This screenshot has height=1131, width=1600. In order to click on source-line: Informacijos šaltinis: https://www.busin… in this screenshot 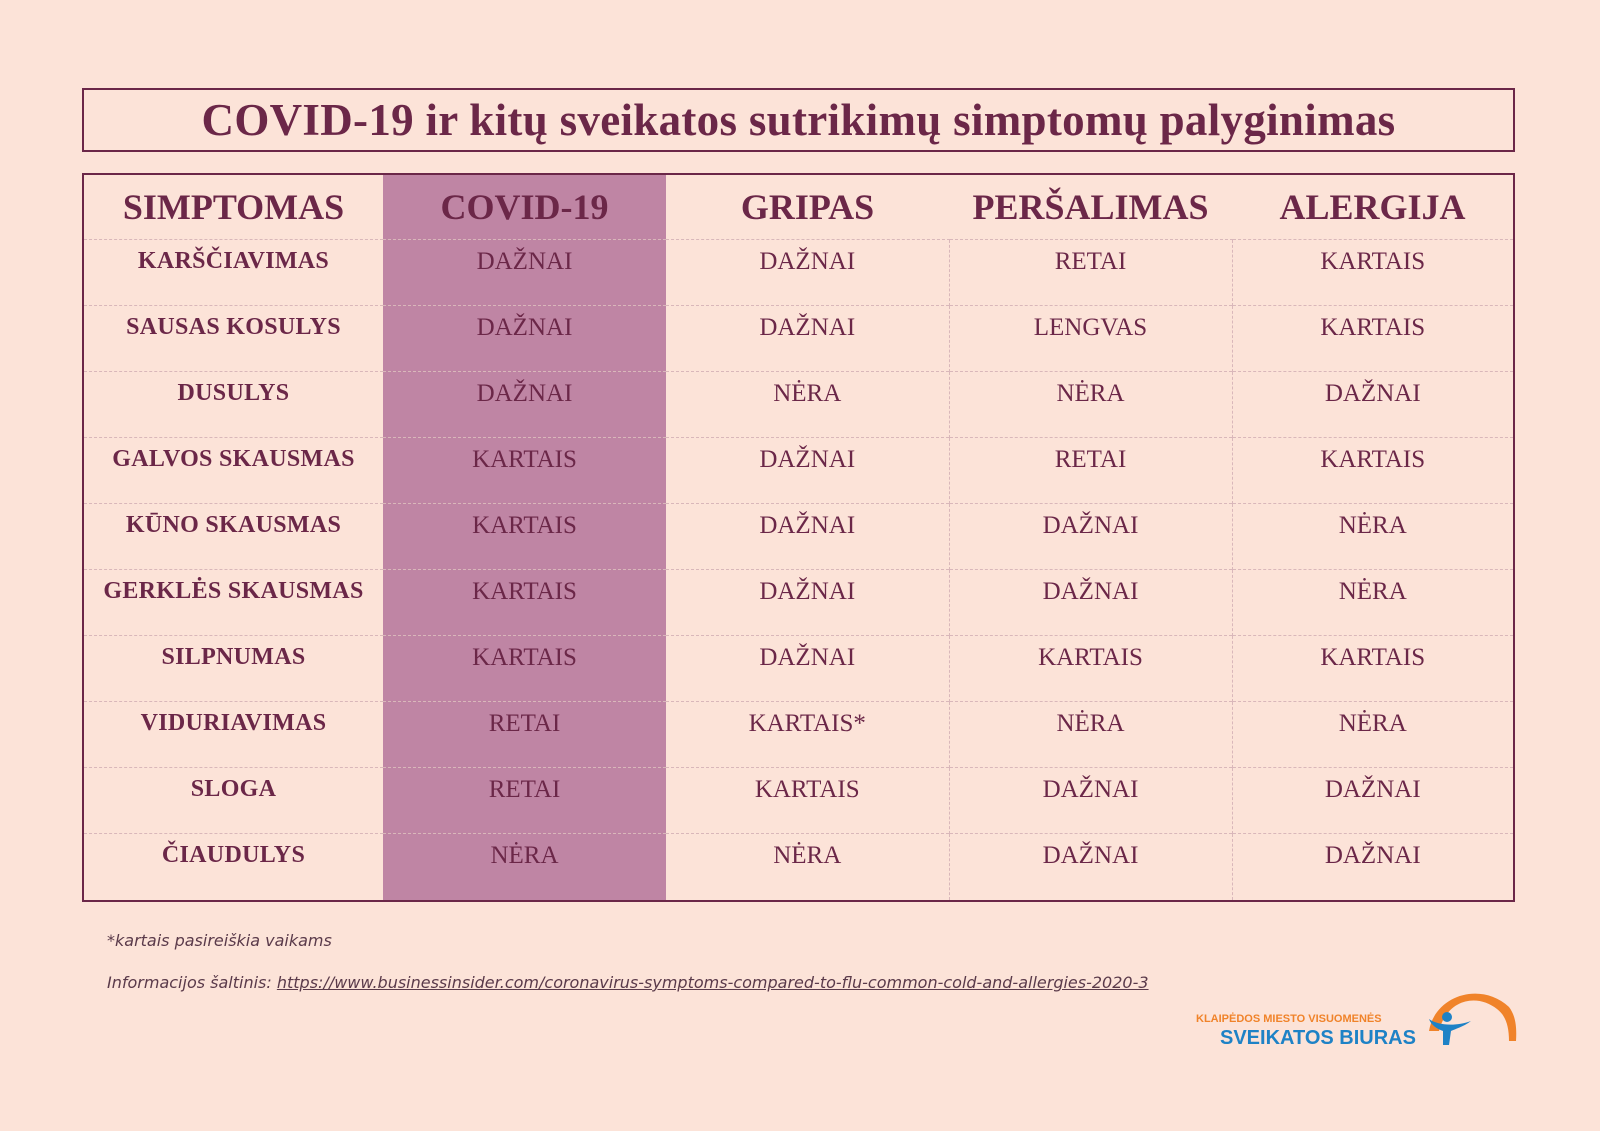, I will do `click(628, 982)`.